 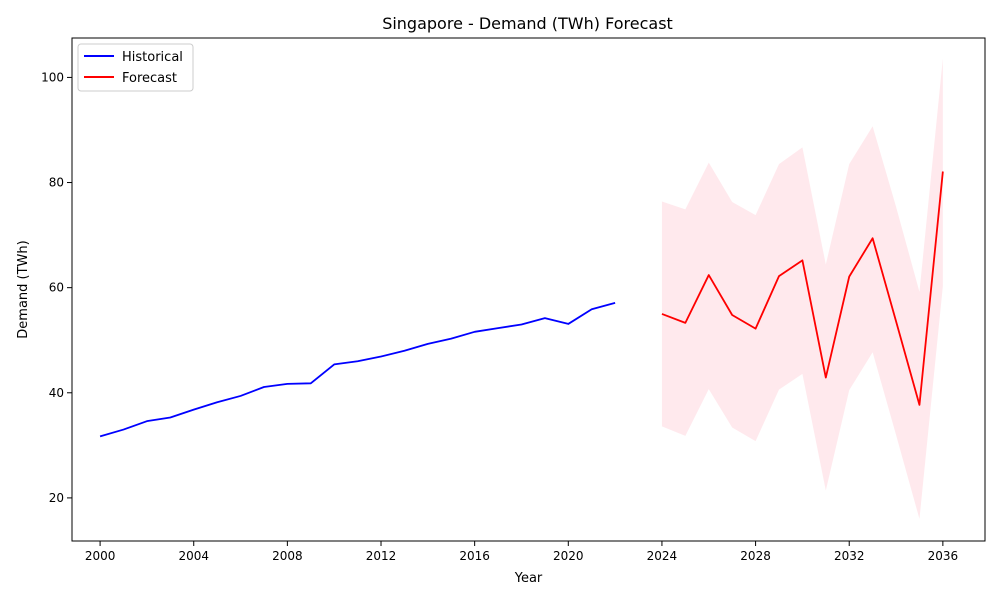 I want to click on y-tick-label: 60, so click(x=56, y=288).